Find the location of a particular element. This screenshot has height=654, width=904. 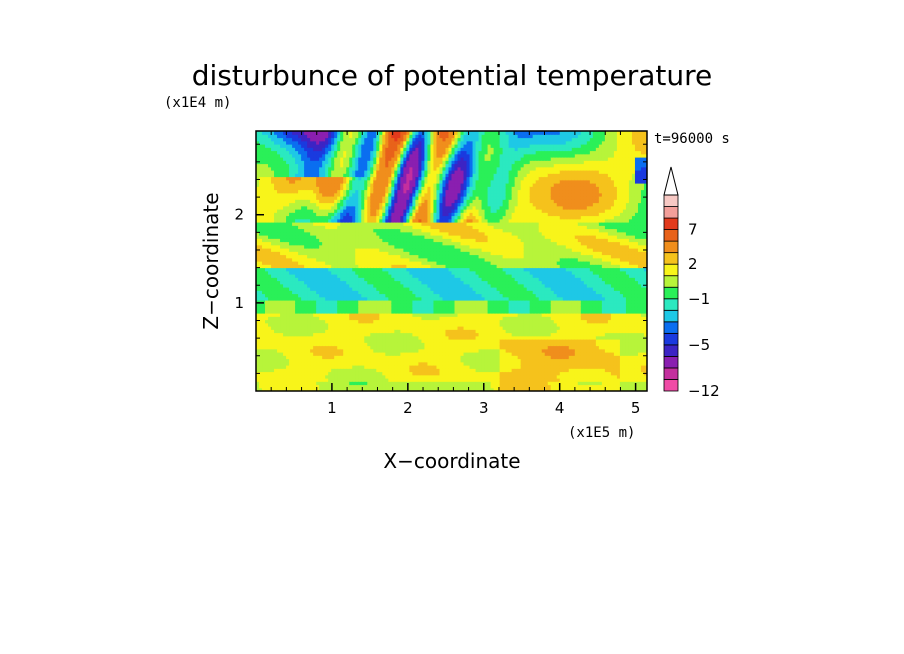

y-tick-label: 2 is located at coordinates (239, 215).